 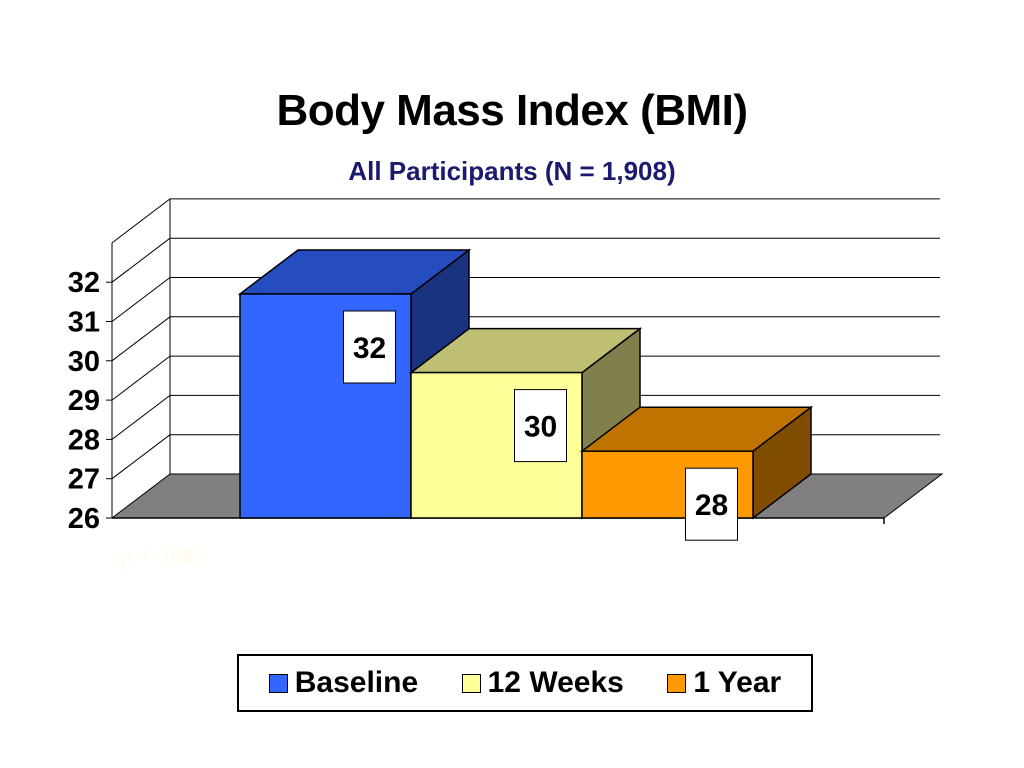 What do you see at coordinates (84, 519) in the screenshot?
I see `y-tick-label: 26` at bounding box center [84, 519].